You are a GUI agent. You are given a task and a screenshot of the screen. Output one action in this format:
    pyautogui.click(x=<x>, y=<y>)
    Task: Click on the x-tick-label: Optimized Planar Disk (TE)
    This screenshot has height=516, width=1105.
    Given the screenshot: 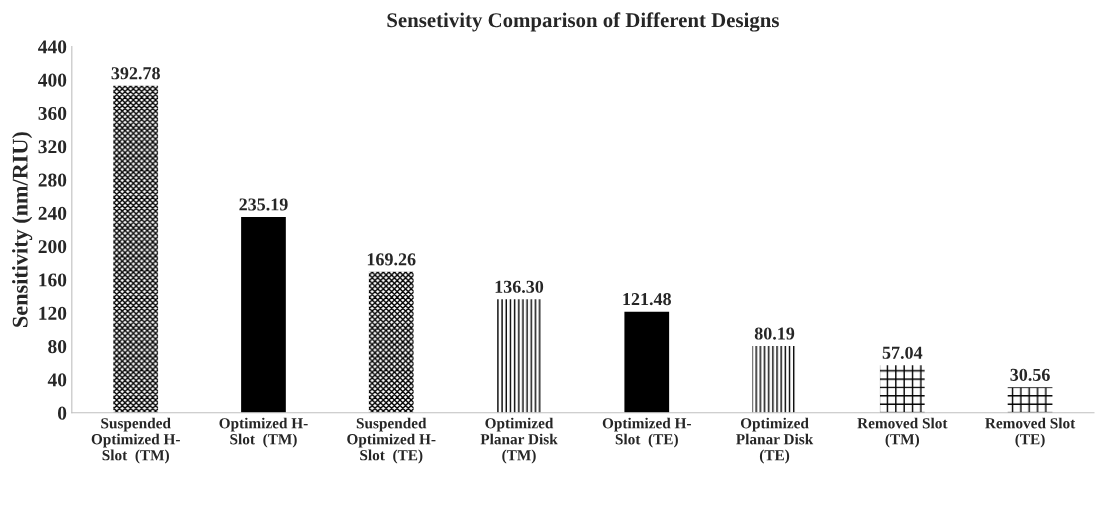 What is the action you would take?
    pyautogui.click(x=775, y=440)
    